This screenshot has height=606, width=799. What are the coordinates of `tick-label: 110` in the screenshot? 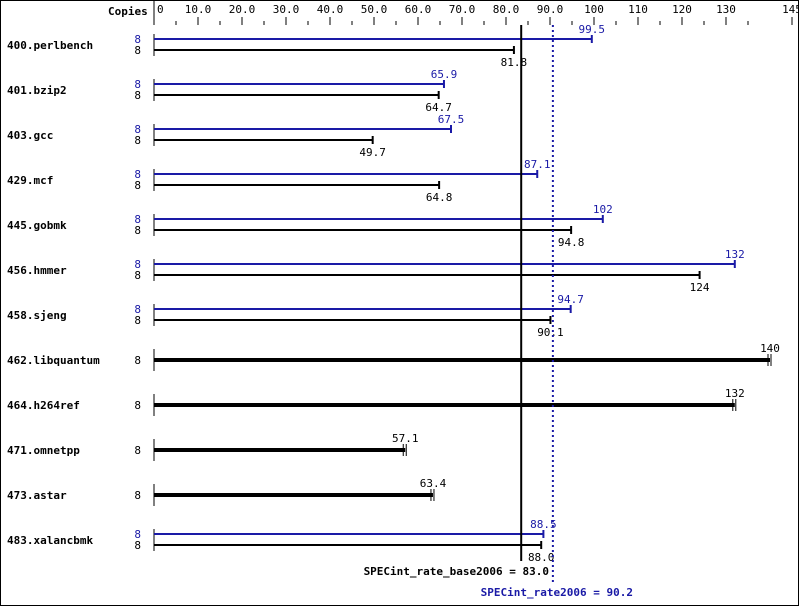 It's located at (638, 9).